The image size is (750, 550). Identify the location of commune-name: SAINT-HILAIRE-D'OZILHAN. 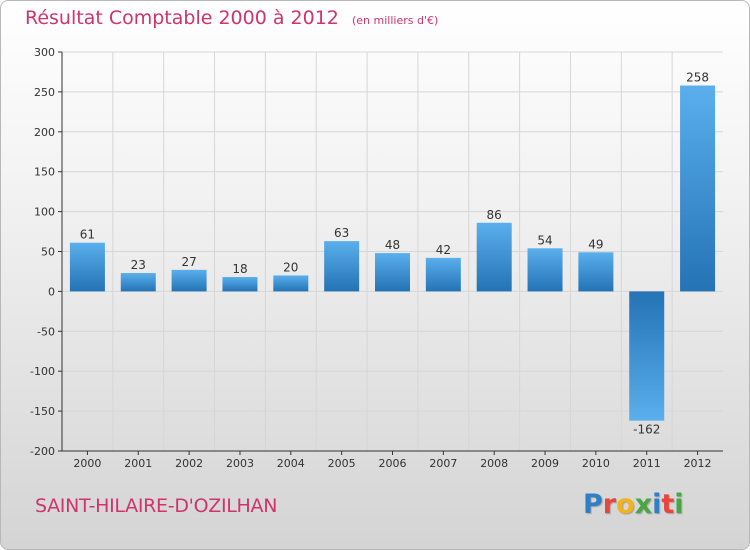
(156, 506).